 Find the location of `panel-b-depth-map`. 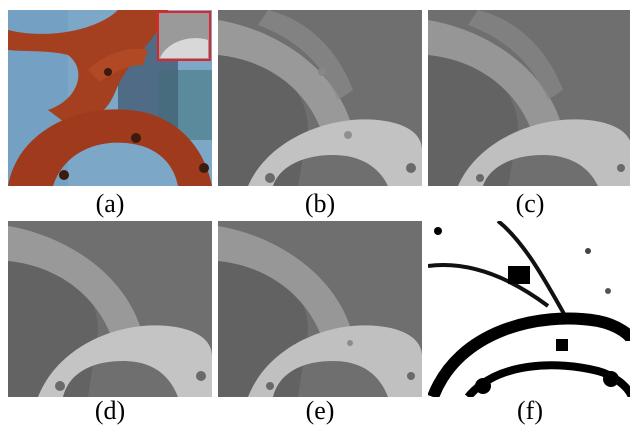

panel-b-depth-map is located at coordinates (320, 98).